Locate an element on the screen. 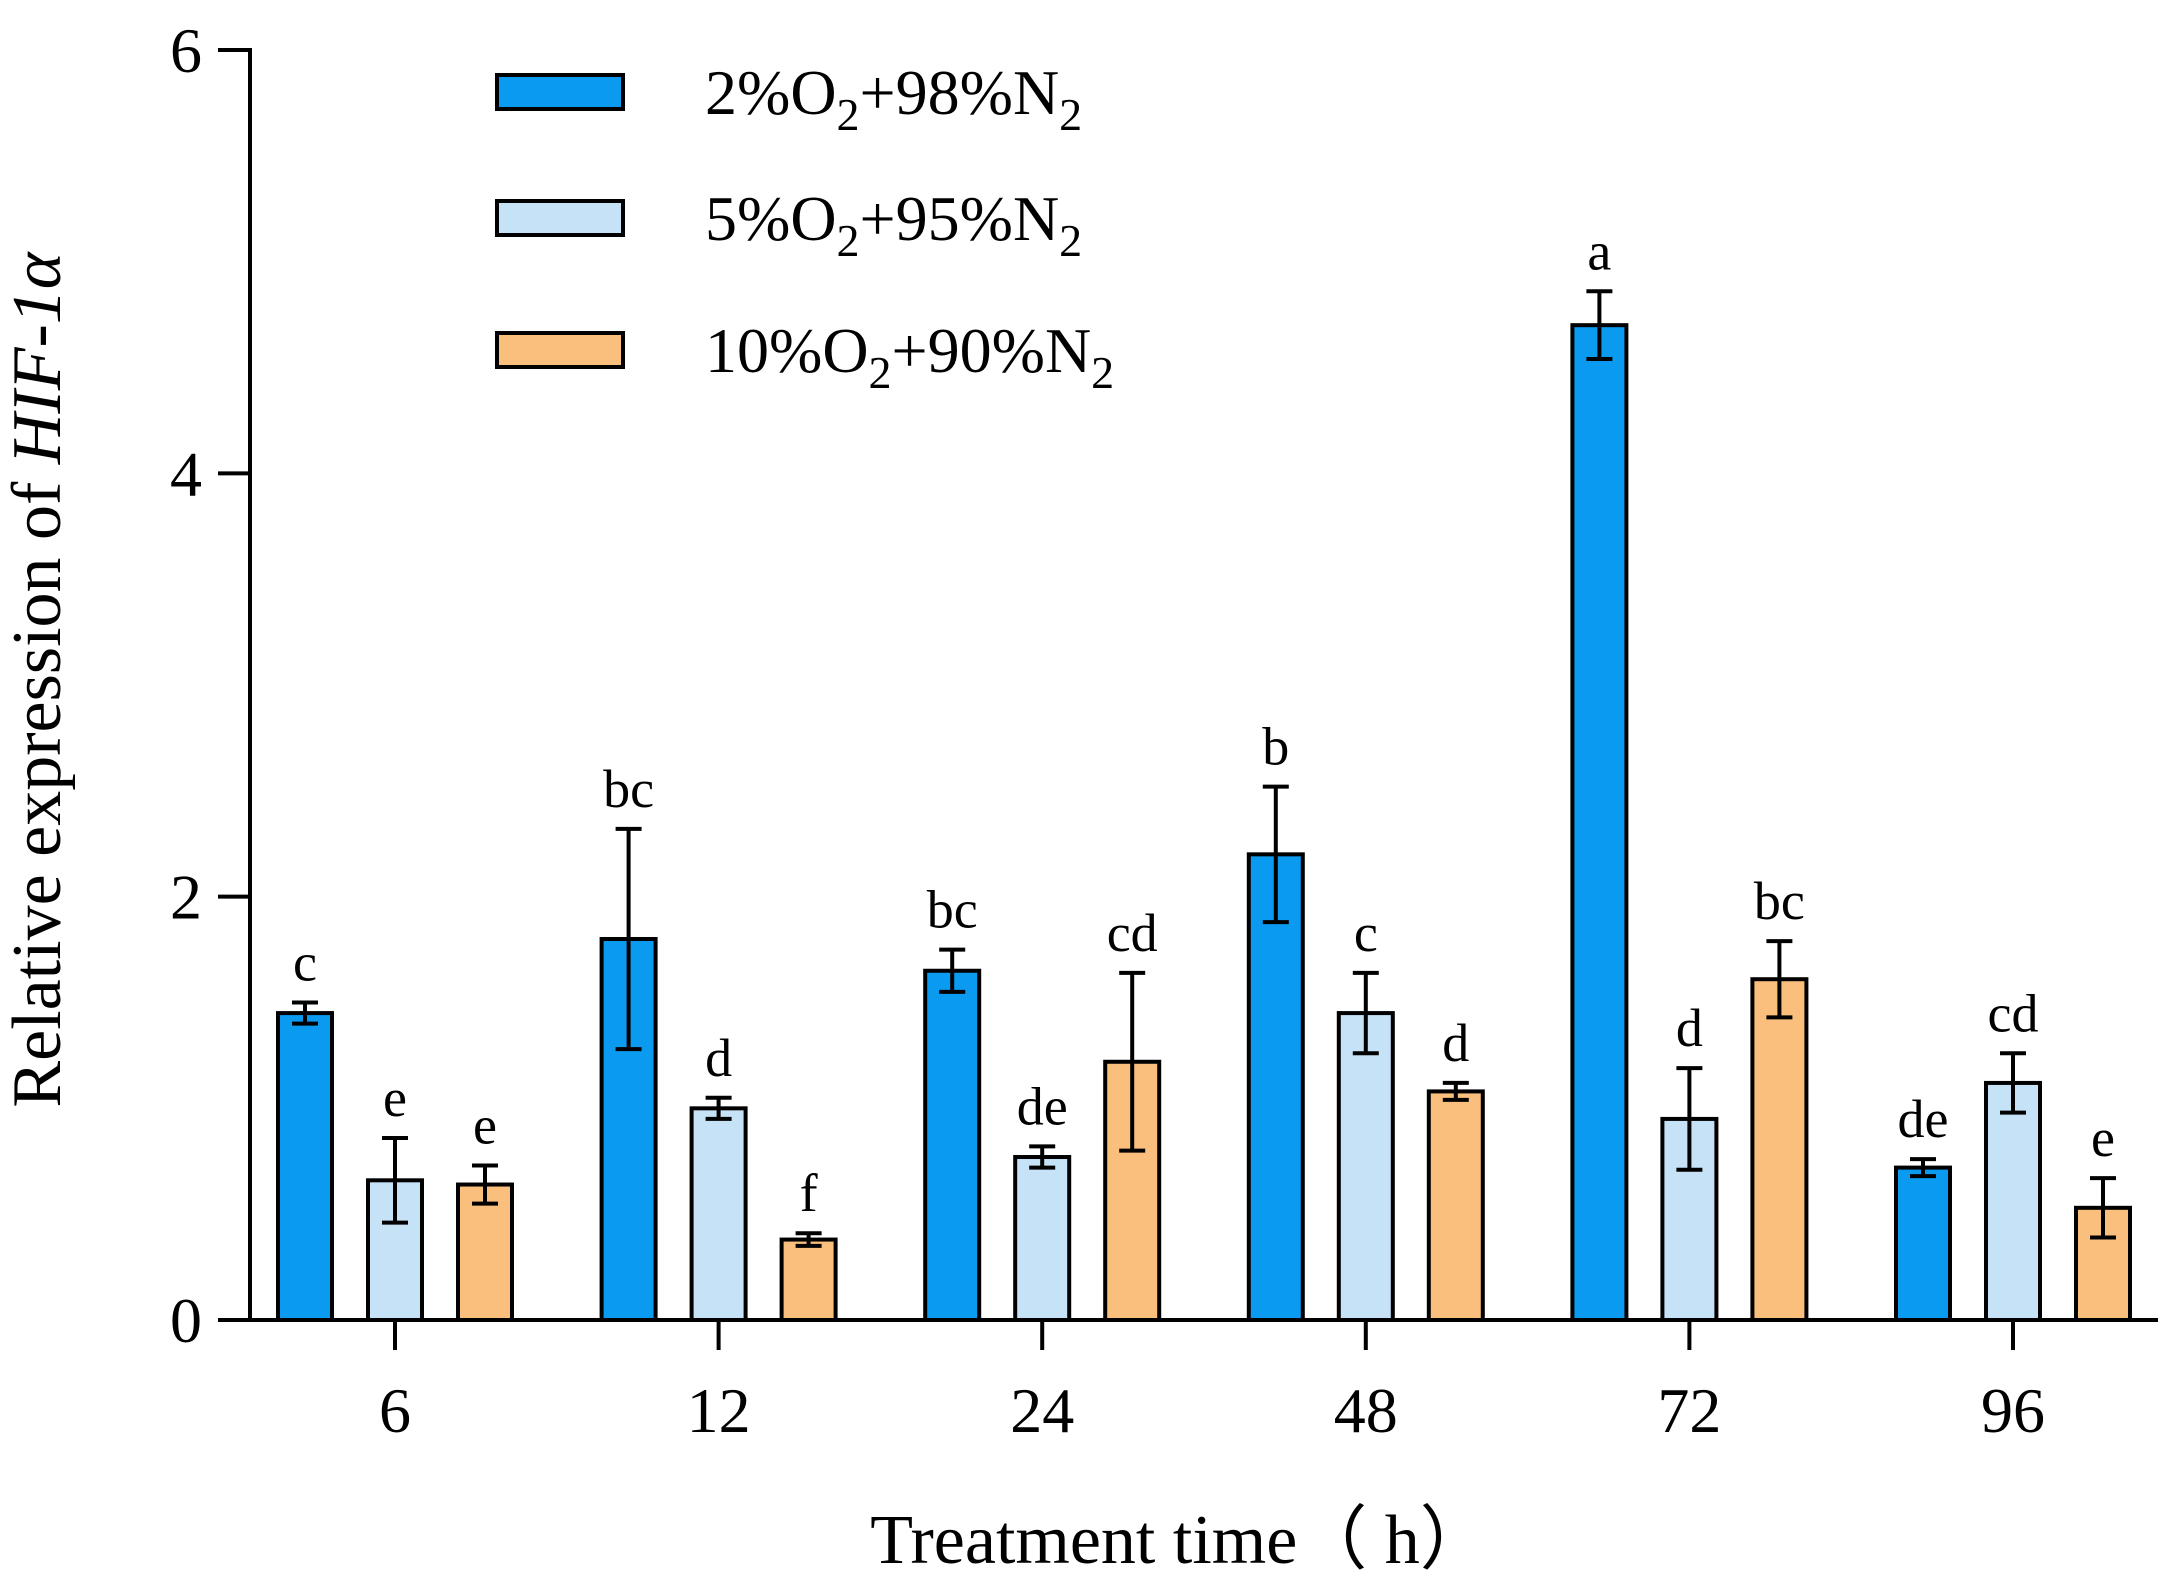  significance-label-s1-96: de is located at coordinates (1923, 1119).